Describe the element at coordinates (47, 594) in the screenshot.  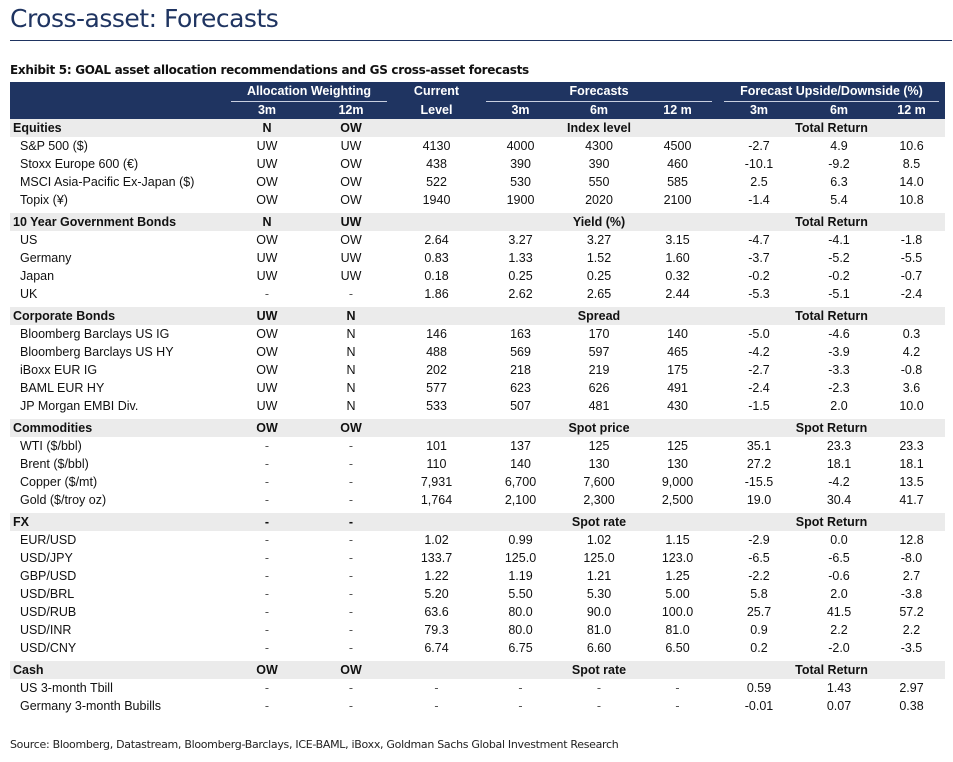
I see `asset-name: USD/BRL` at that location.